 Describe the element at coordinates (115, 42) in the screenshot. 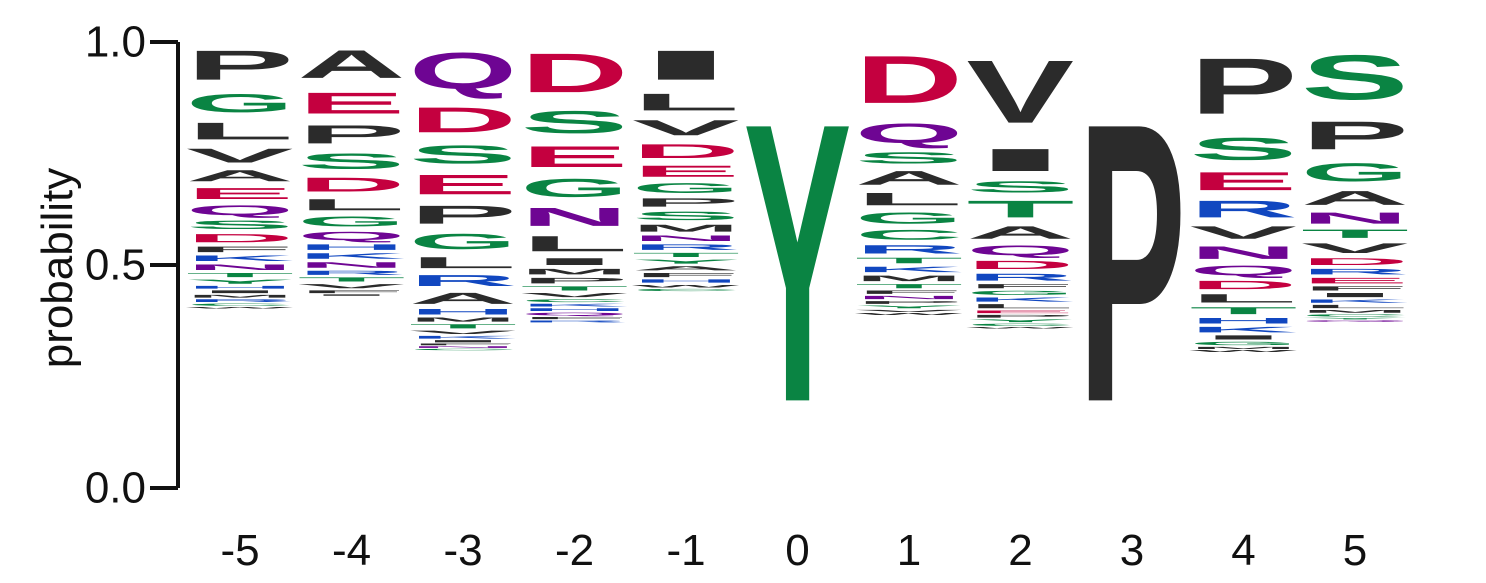

I see `y-tick-label: 1.0` at that location.